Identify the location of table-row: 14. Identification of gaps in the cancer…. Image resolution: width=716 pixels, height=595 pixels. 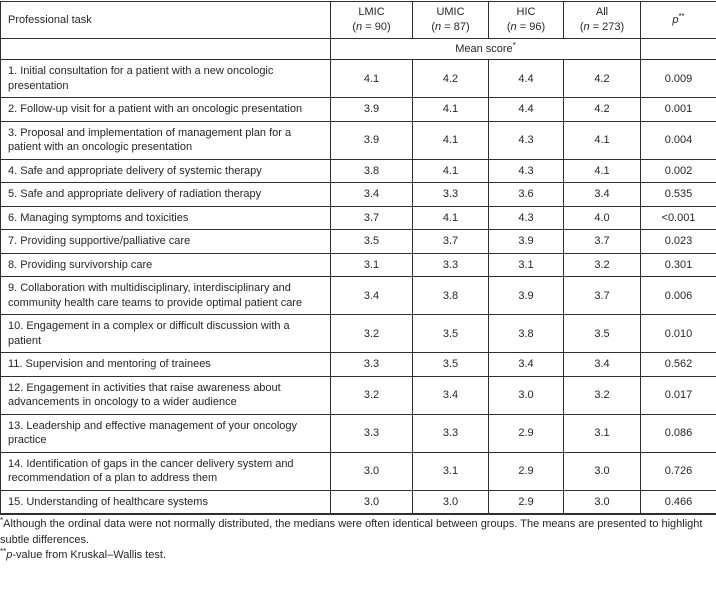
(358, 471).